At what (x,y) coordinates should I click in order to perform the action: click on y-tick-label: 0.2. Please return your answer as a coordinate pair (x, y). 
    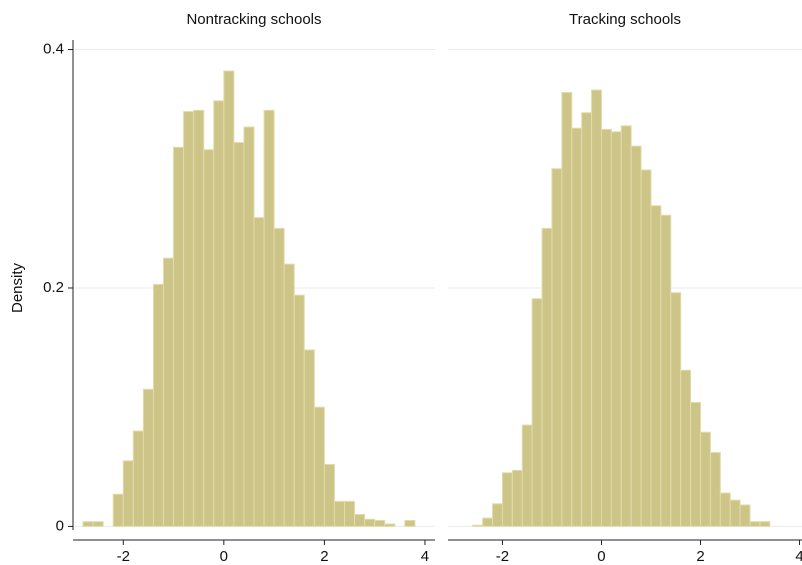
    Looking at the image, I should click on (53, 287).